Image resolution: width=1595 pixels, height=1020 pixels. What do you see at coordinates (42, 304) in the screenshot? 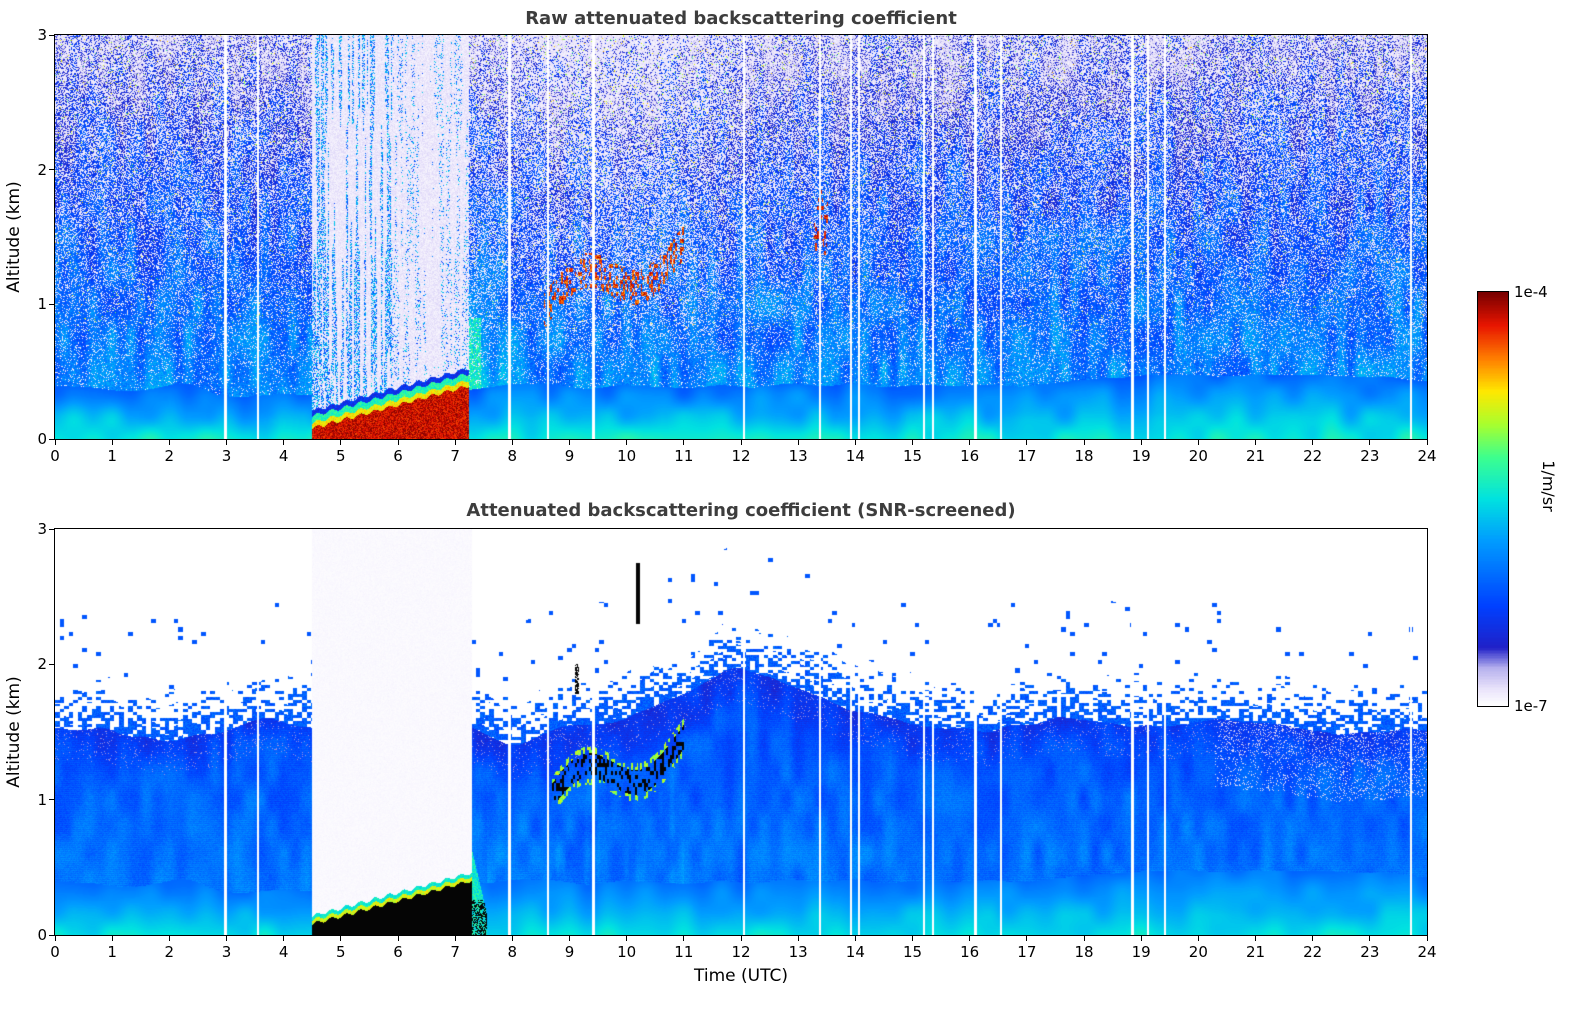
I see `y-tick-label: 1` at bounding box center [42, 304].